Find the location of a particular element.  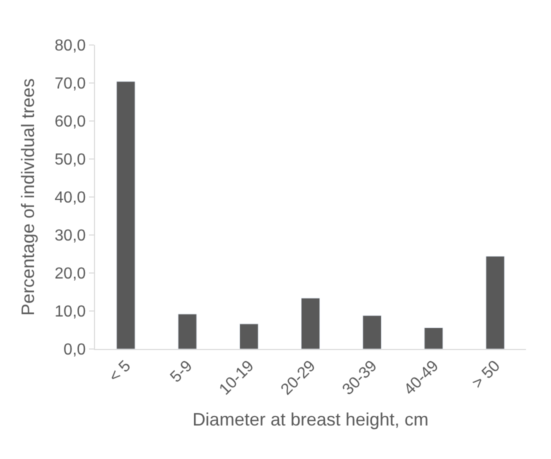

y-tick-label: 30,0 is located at coordinates (70, 236).